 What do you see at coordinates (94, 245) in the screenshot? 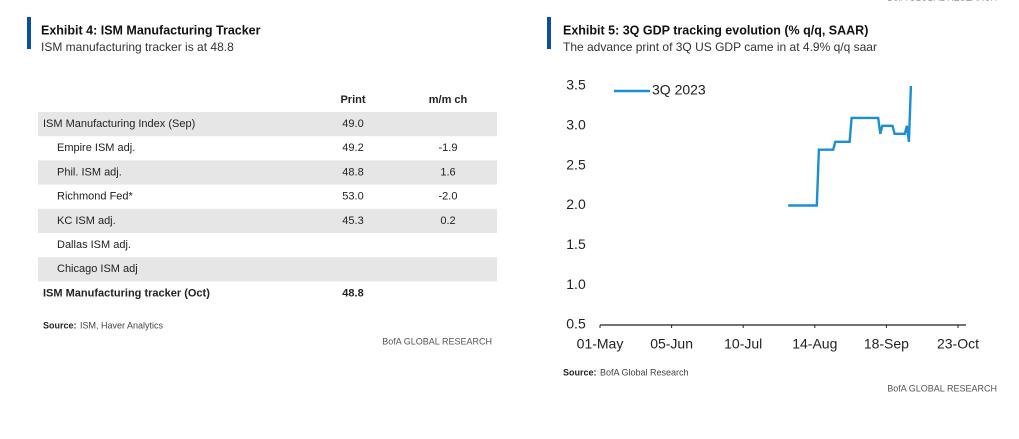
I see `row-label: Dallas ISM adj.` at bounding box center [94, 245].